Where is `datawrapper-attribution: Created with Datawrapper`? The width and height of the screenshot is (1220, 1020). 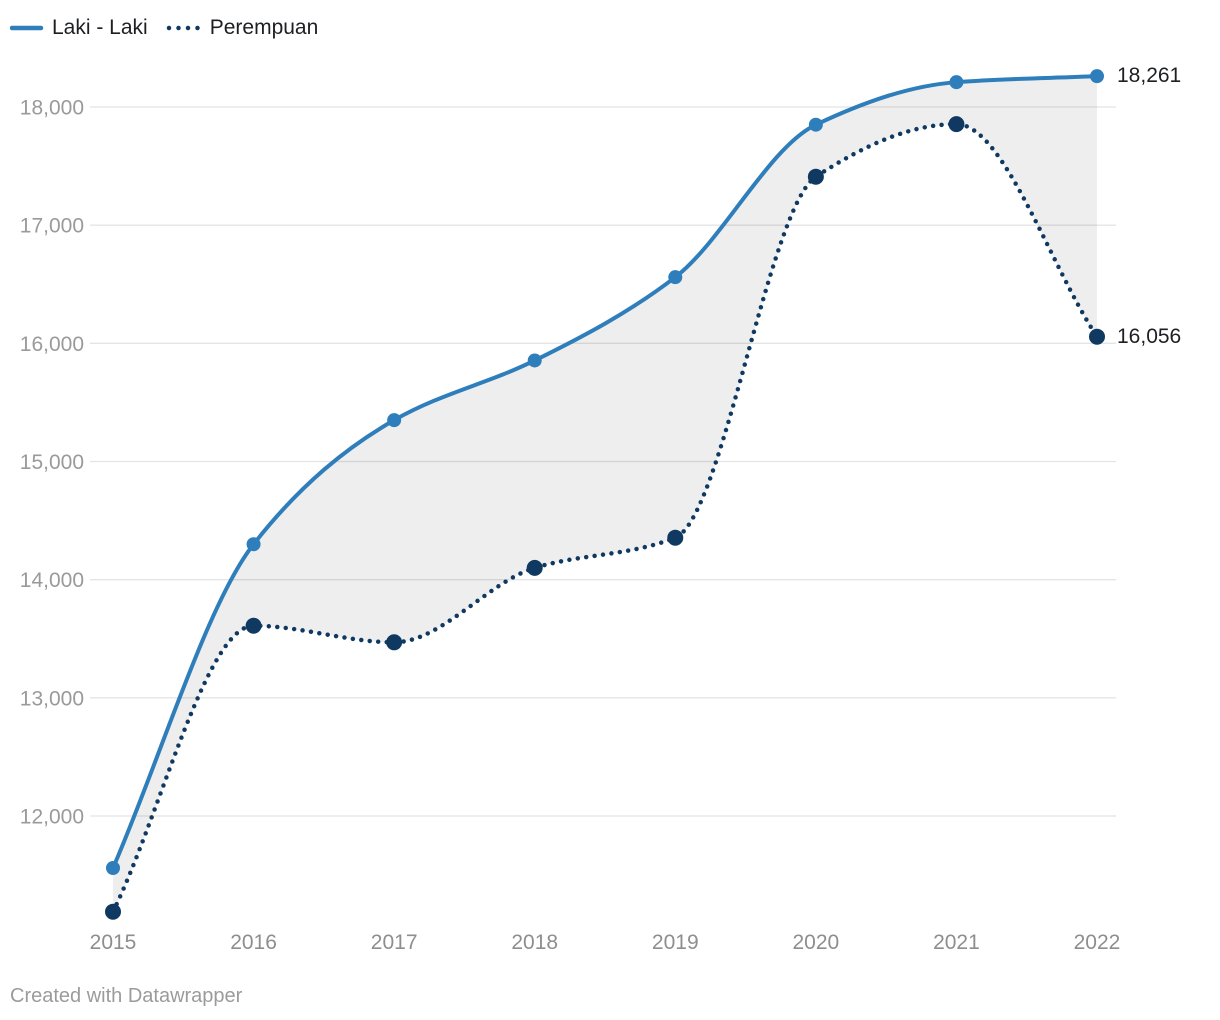 datawrapper-attribution: Created with Datawrapper is located at coordinates (126, 996).